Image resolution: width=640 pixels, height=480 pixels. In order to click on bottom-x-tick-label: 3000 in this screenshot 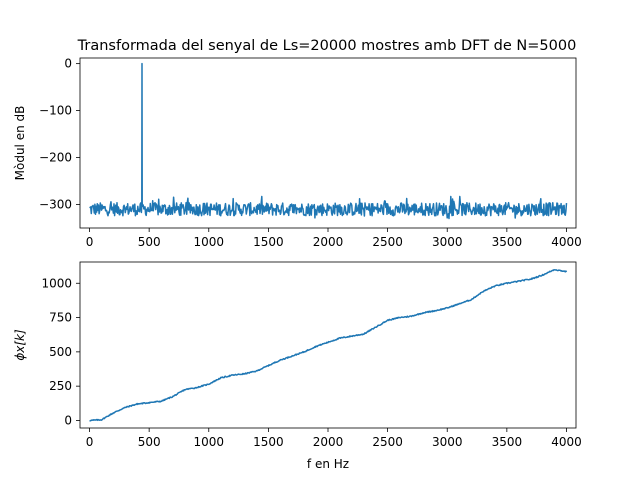, I will do `click(447, 442)`.